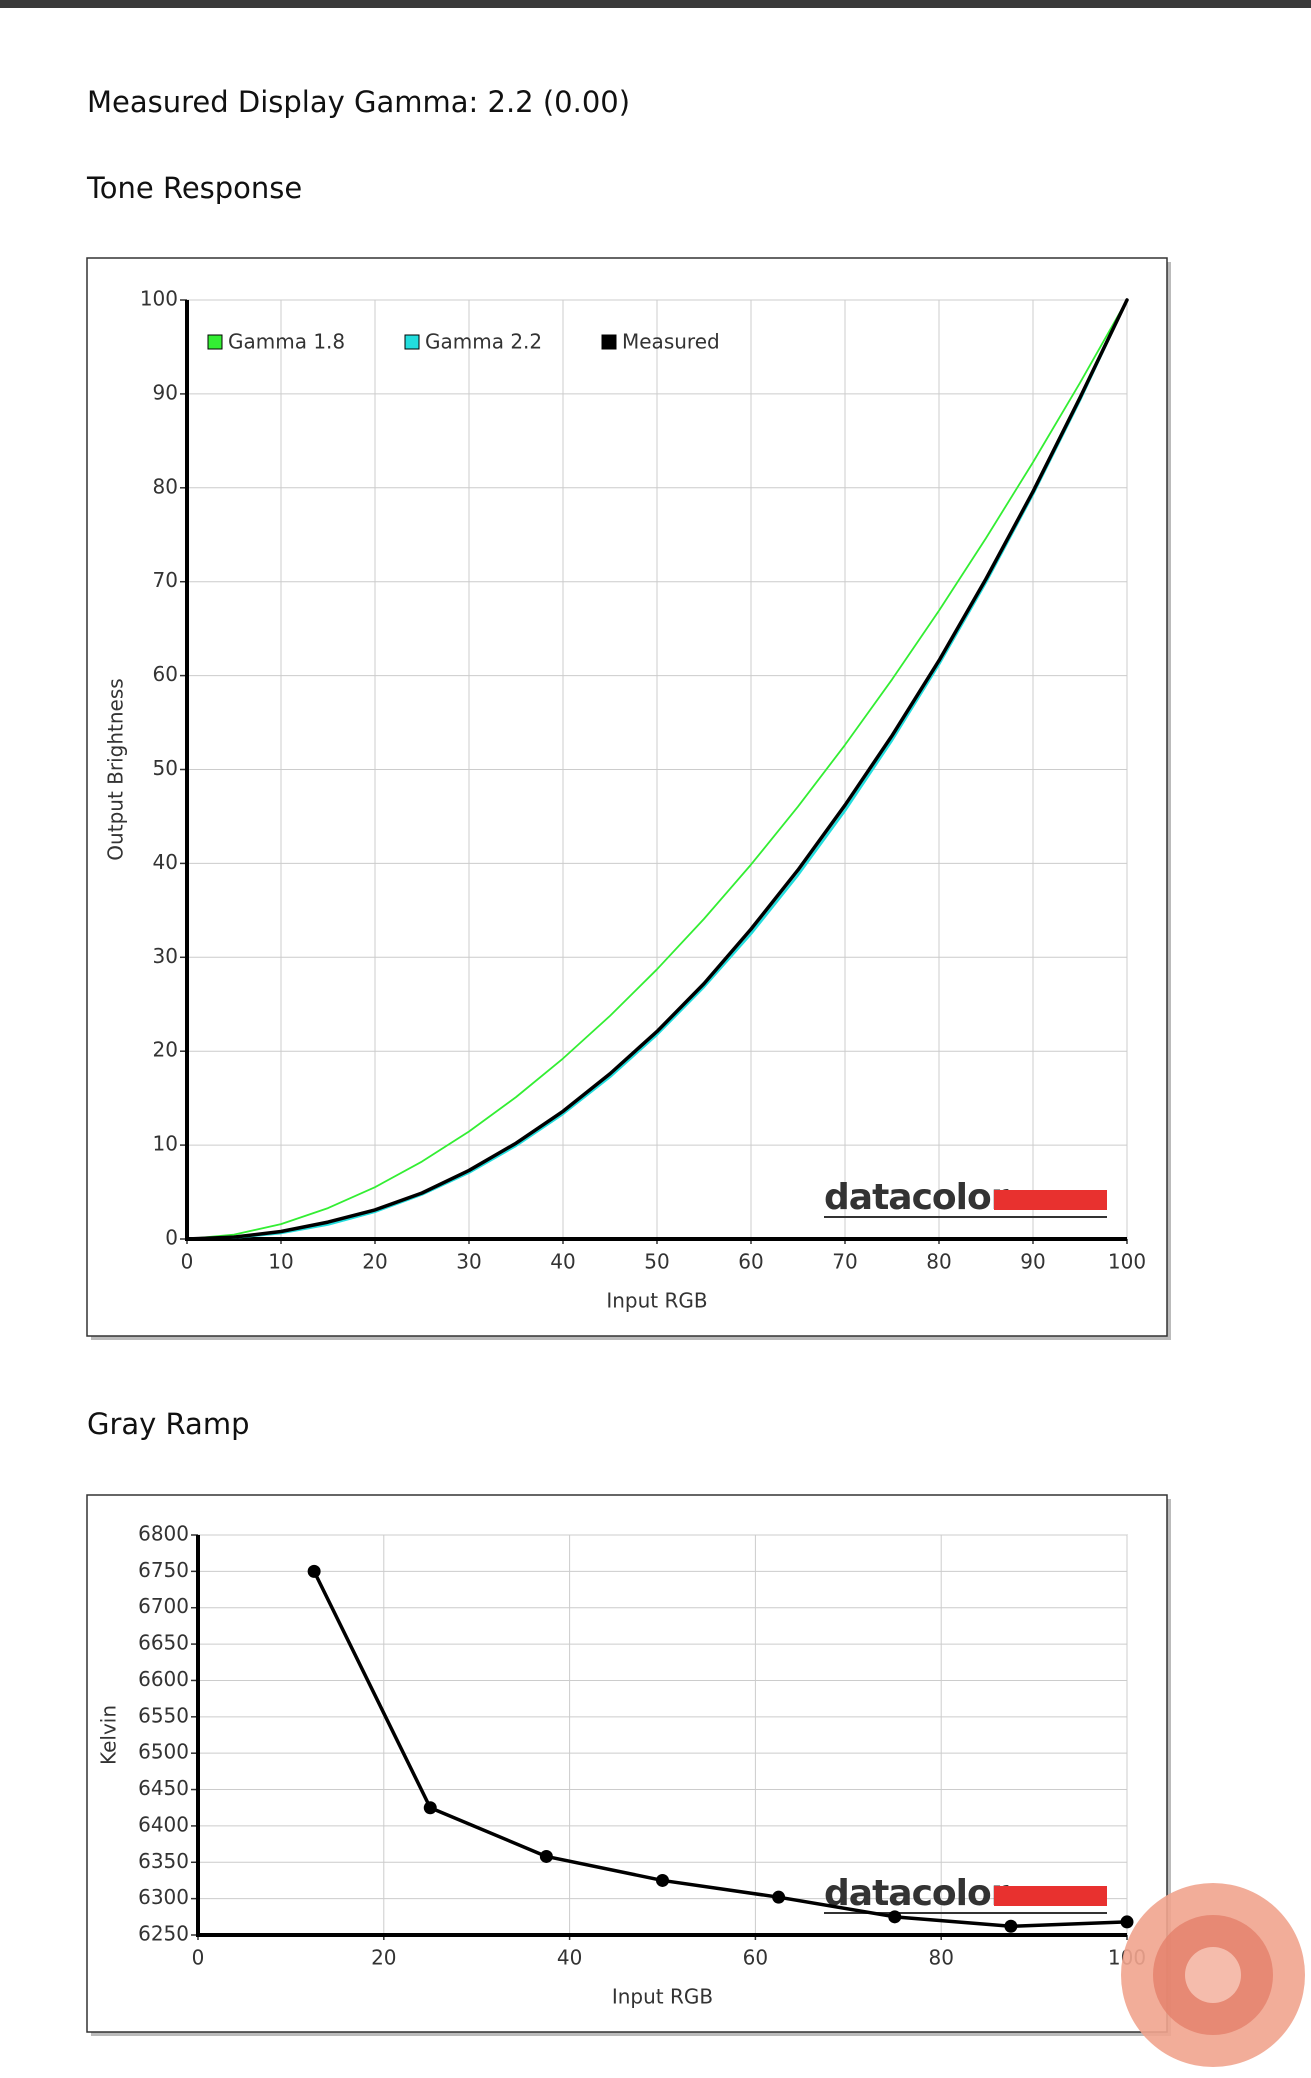 Image resolution: width=1311 pixels, height=2078 pixels. Describe the element at coordinates (163, 1897) in the screenshot. I see `y-tick-label: 6300` at that location.